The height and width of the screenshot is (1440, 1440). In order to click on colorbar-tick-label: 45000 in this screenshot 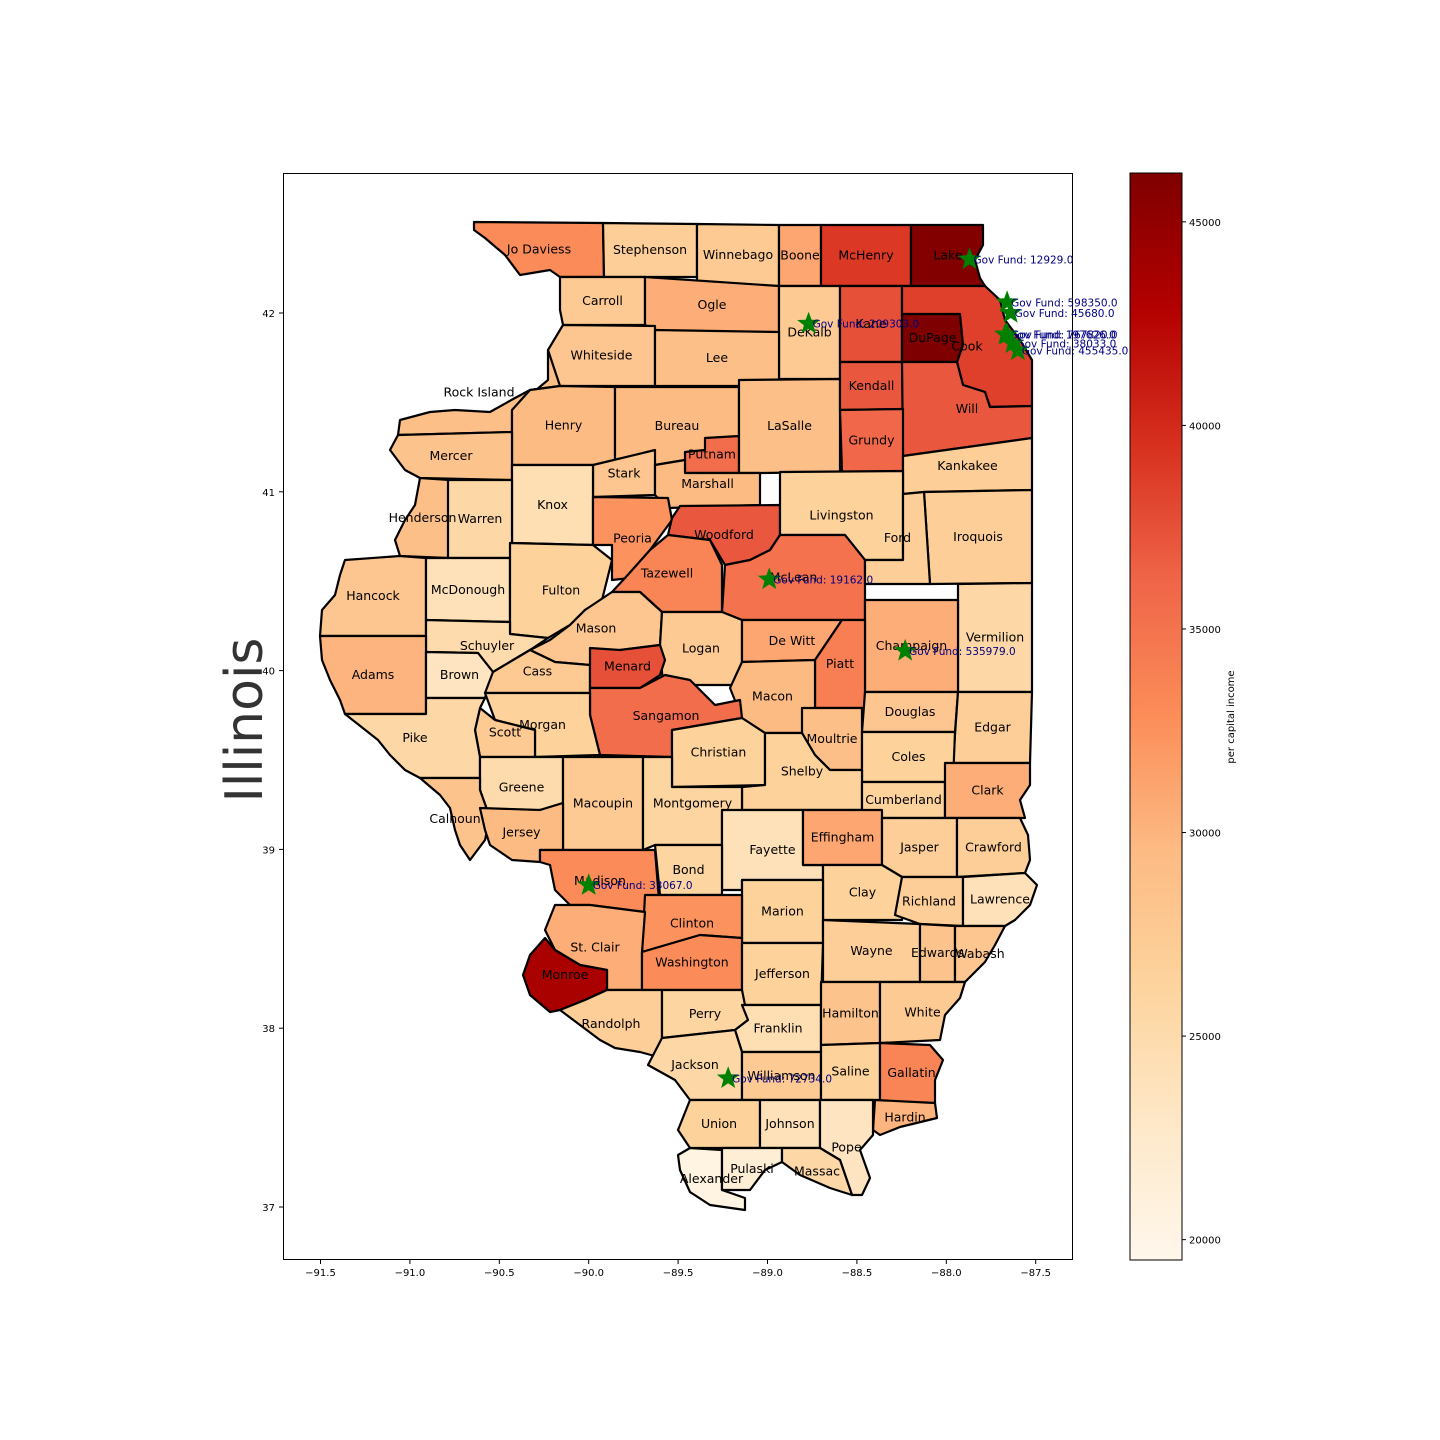, I will do `click(1205, 223)`.